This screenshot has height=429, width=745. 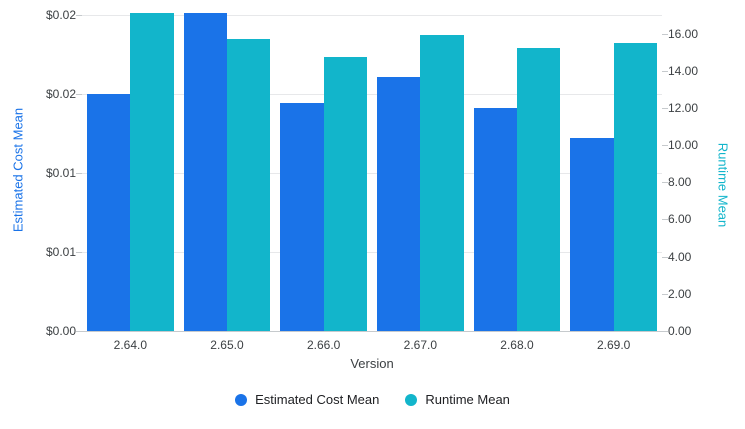 I want to click on bar-estimated-cost-mean-2.65.0, so click(x=205, y=172).